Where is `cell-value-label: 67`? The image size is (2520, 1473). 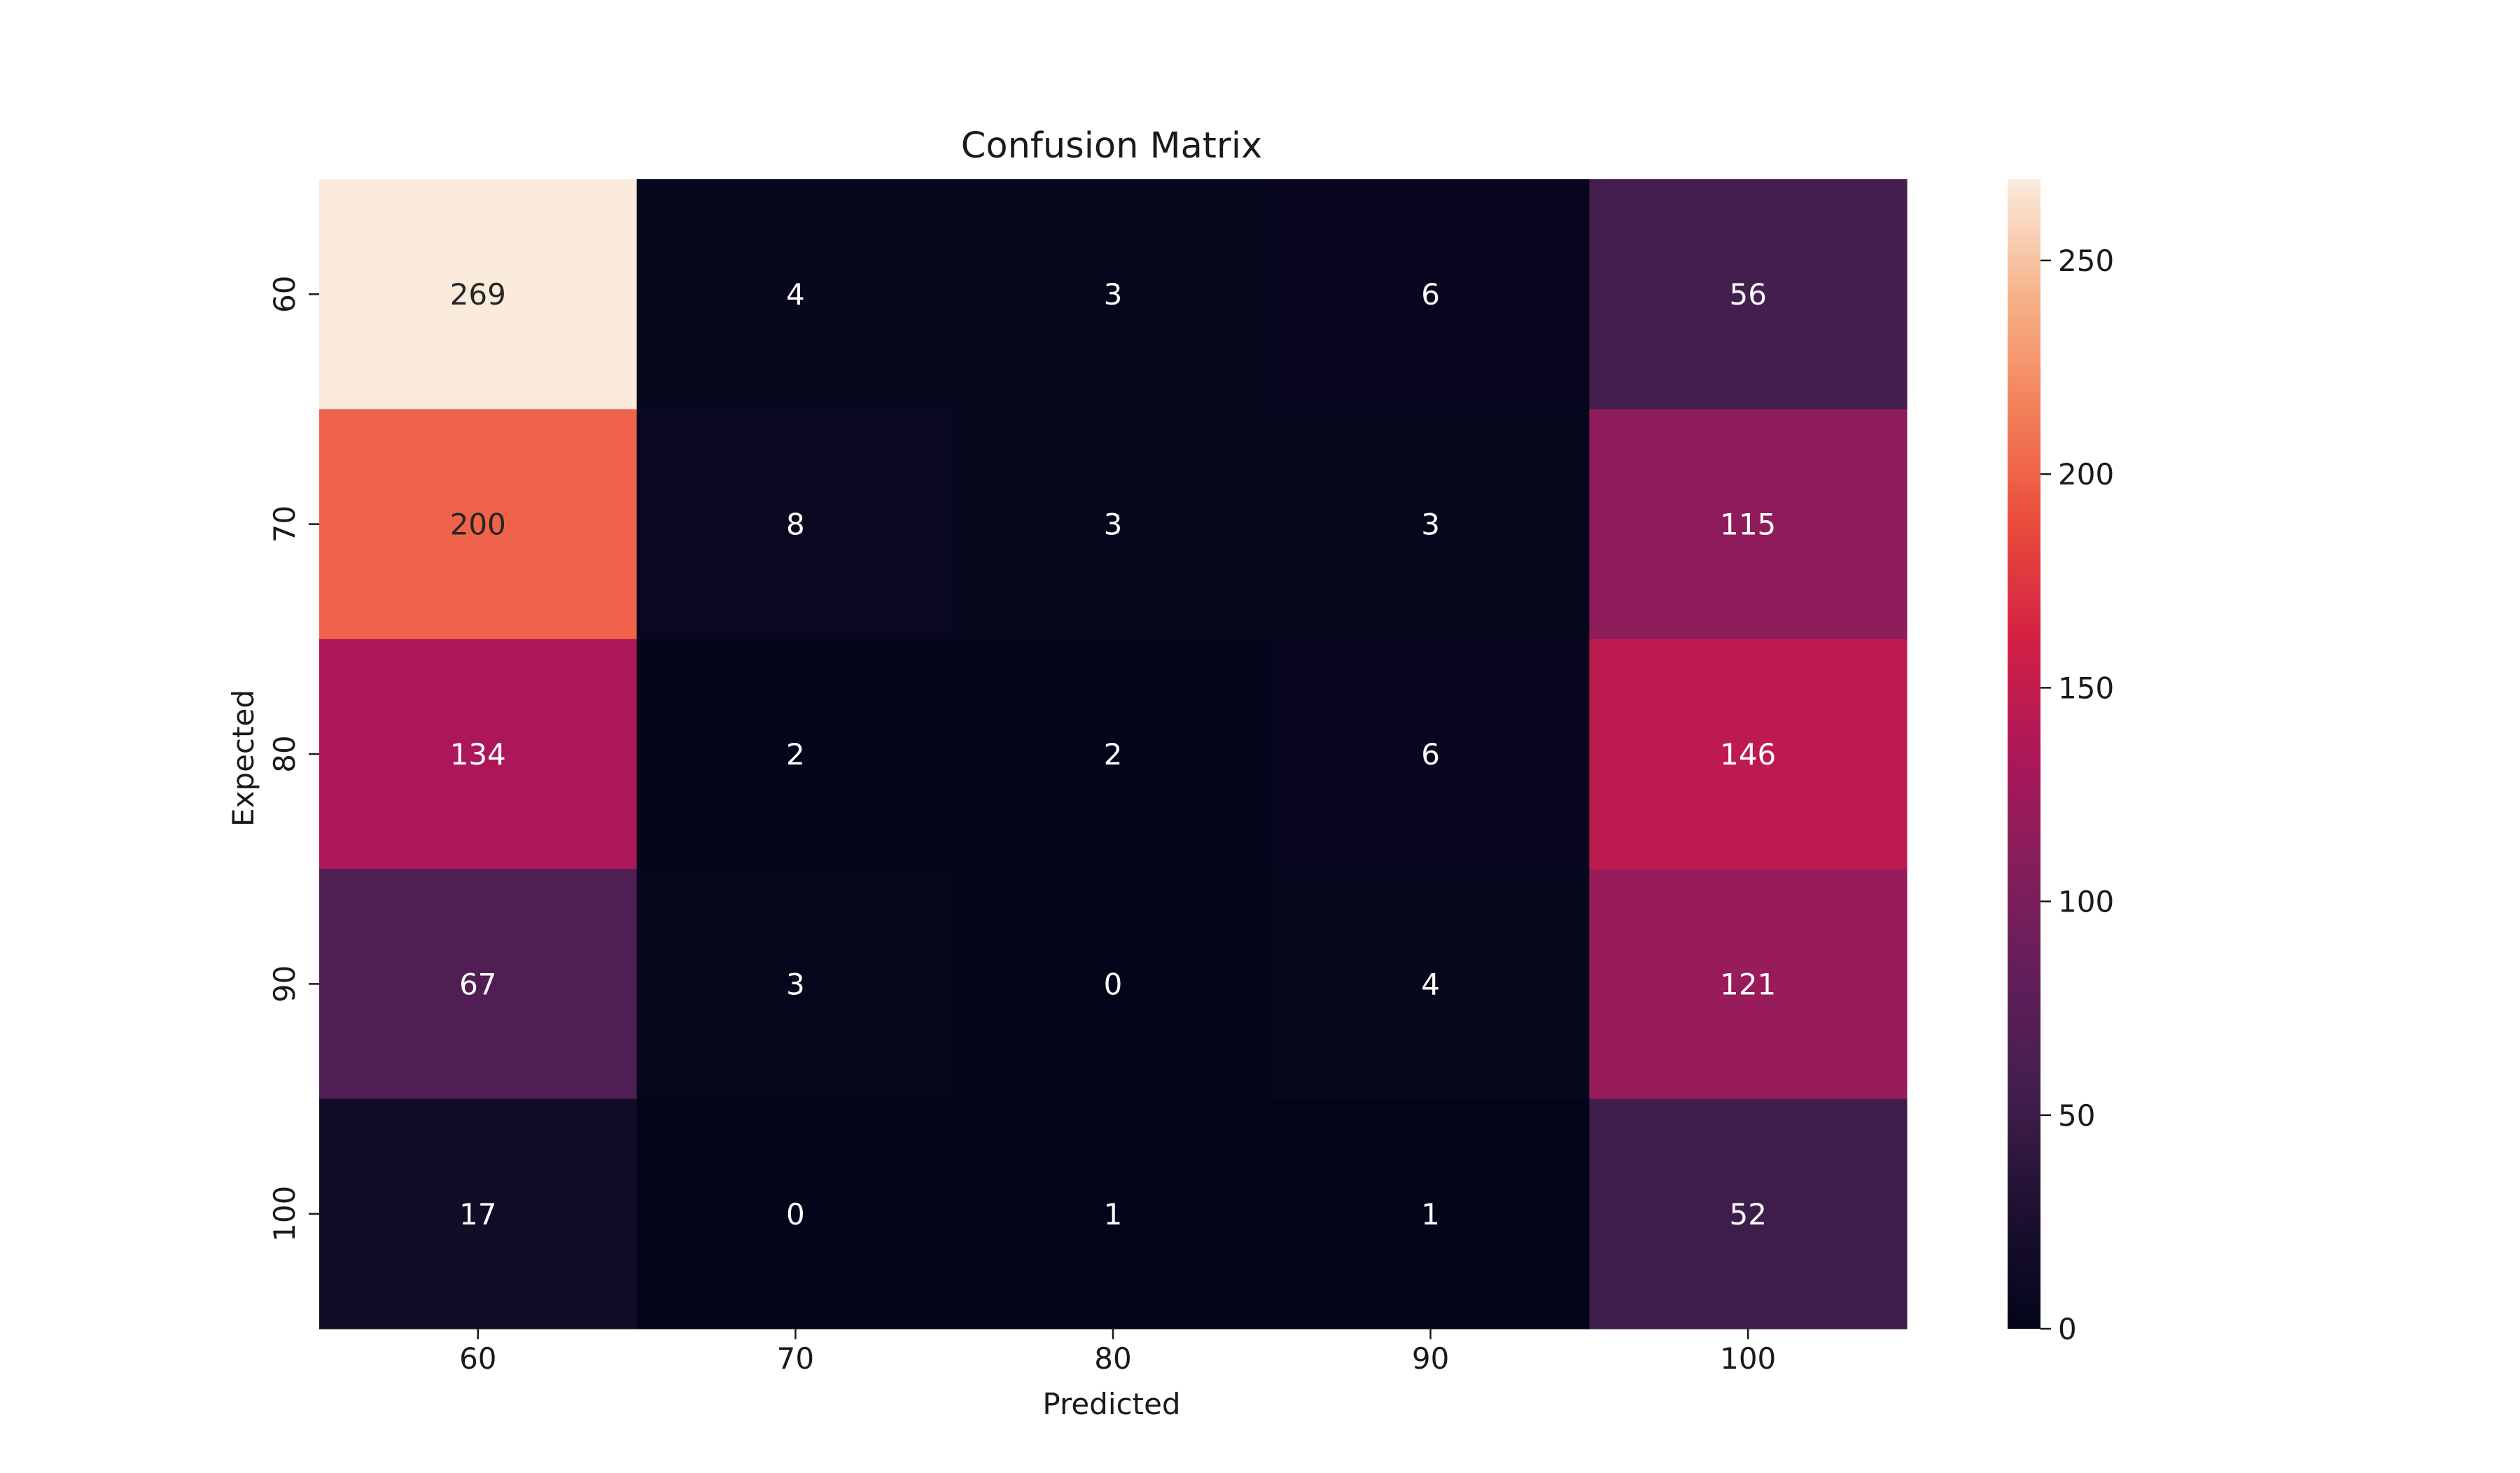
cell-value-label: 67 is located at coordinates (477, 984).